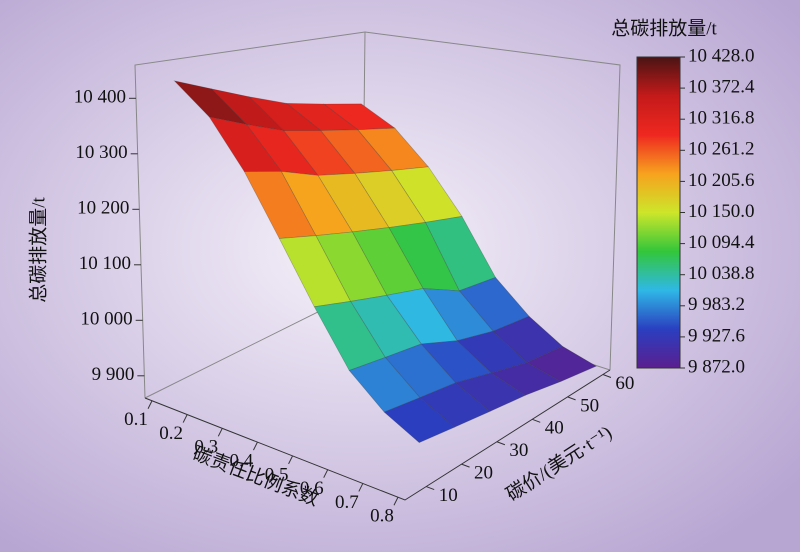 The height and width of the screenshot is (557, 800). What do you see at coordinates (721, 273) in the screenshot?
I see `colorbar-tick-label: 10 038.8` at bounding box center [721, 273].